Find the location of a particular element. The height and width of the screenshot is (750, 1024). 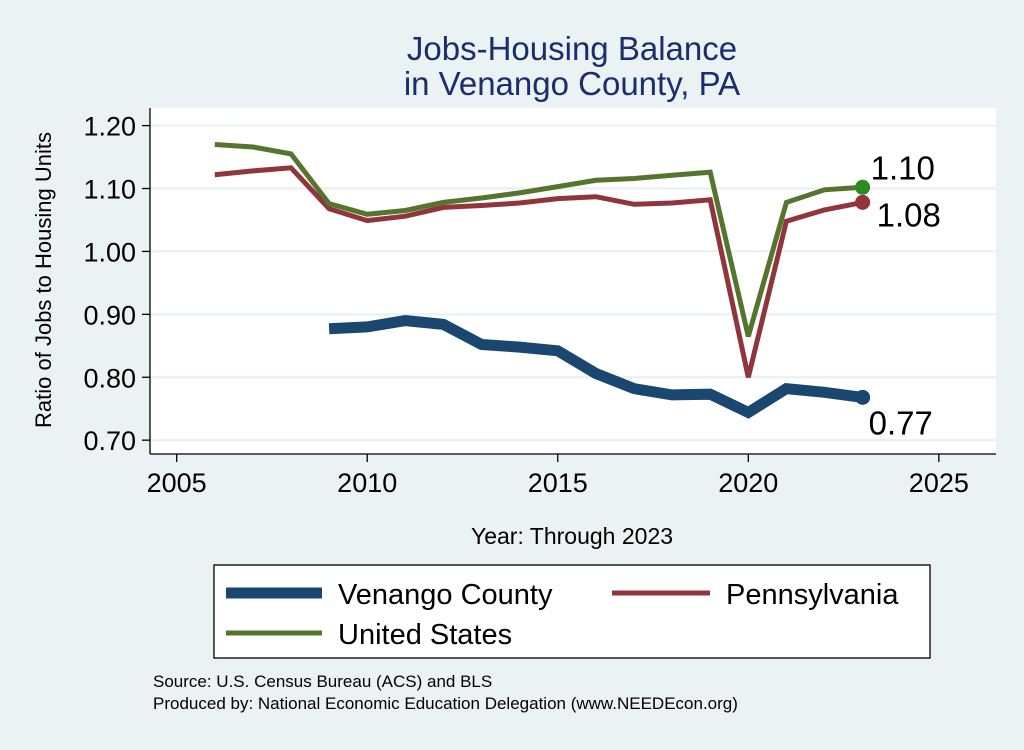

end-label-venango-county: 0.77 is located at coordinates (901, 422).